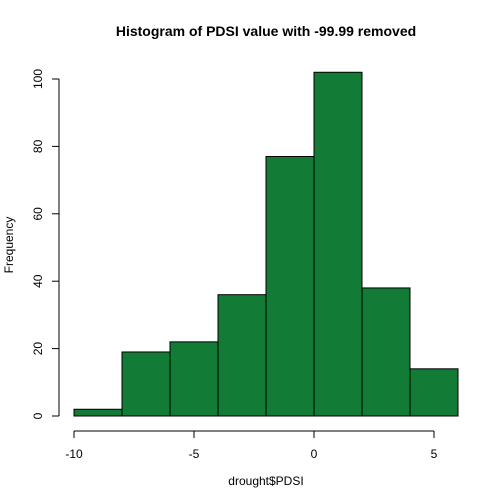 Image resolution: width=504 pixels, height=504 pixels. What do you see at coordinates (314, 454) in the screenshot?
I see `x-tick-label-2: 0` at bounding box center [314, 454].